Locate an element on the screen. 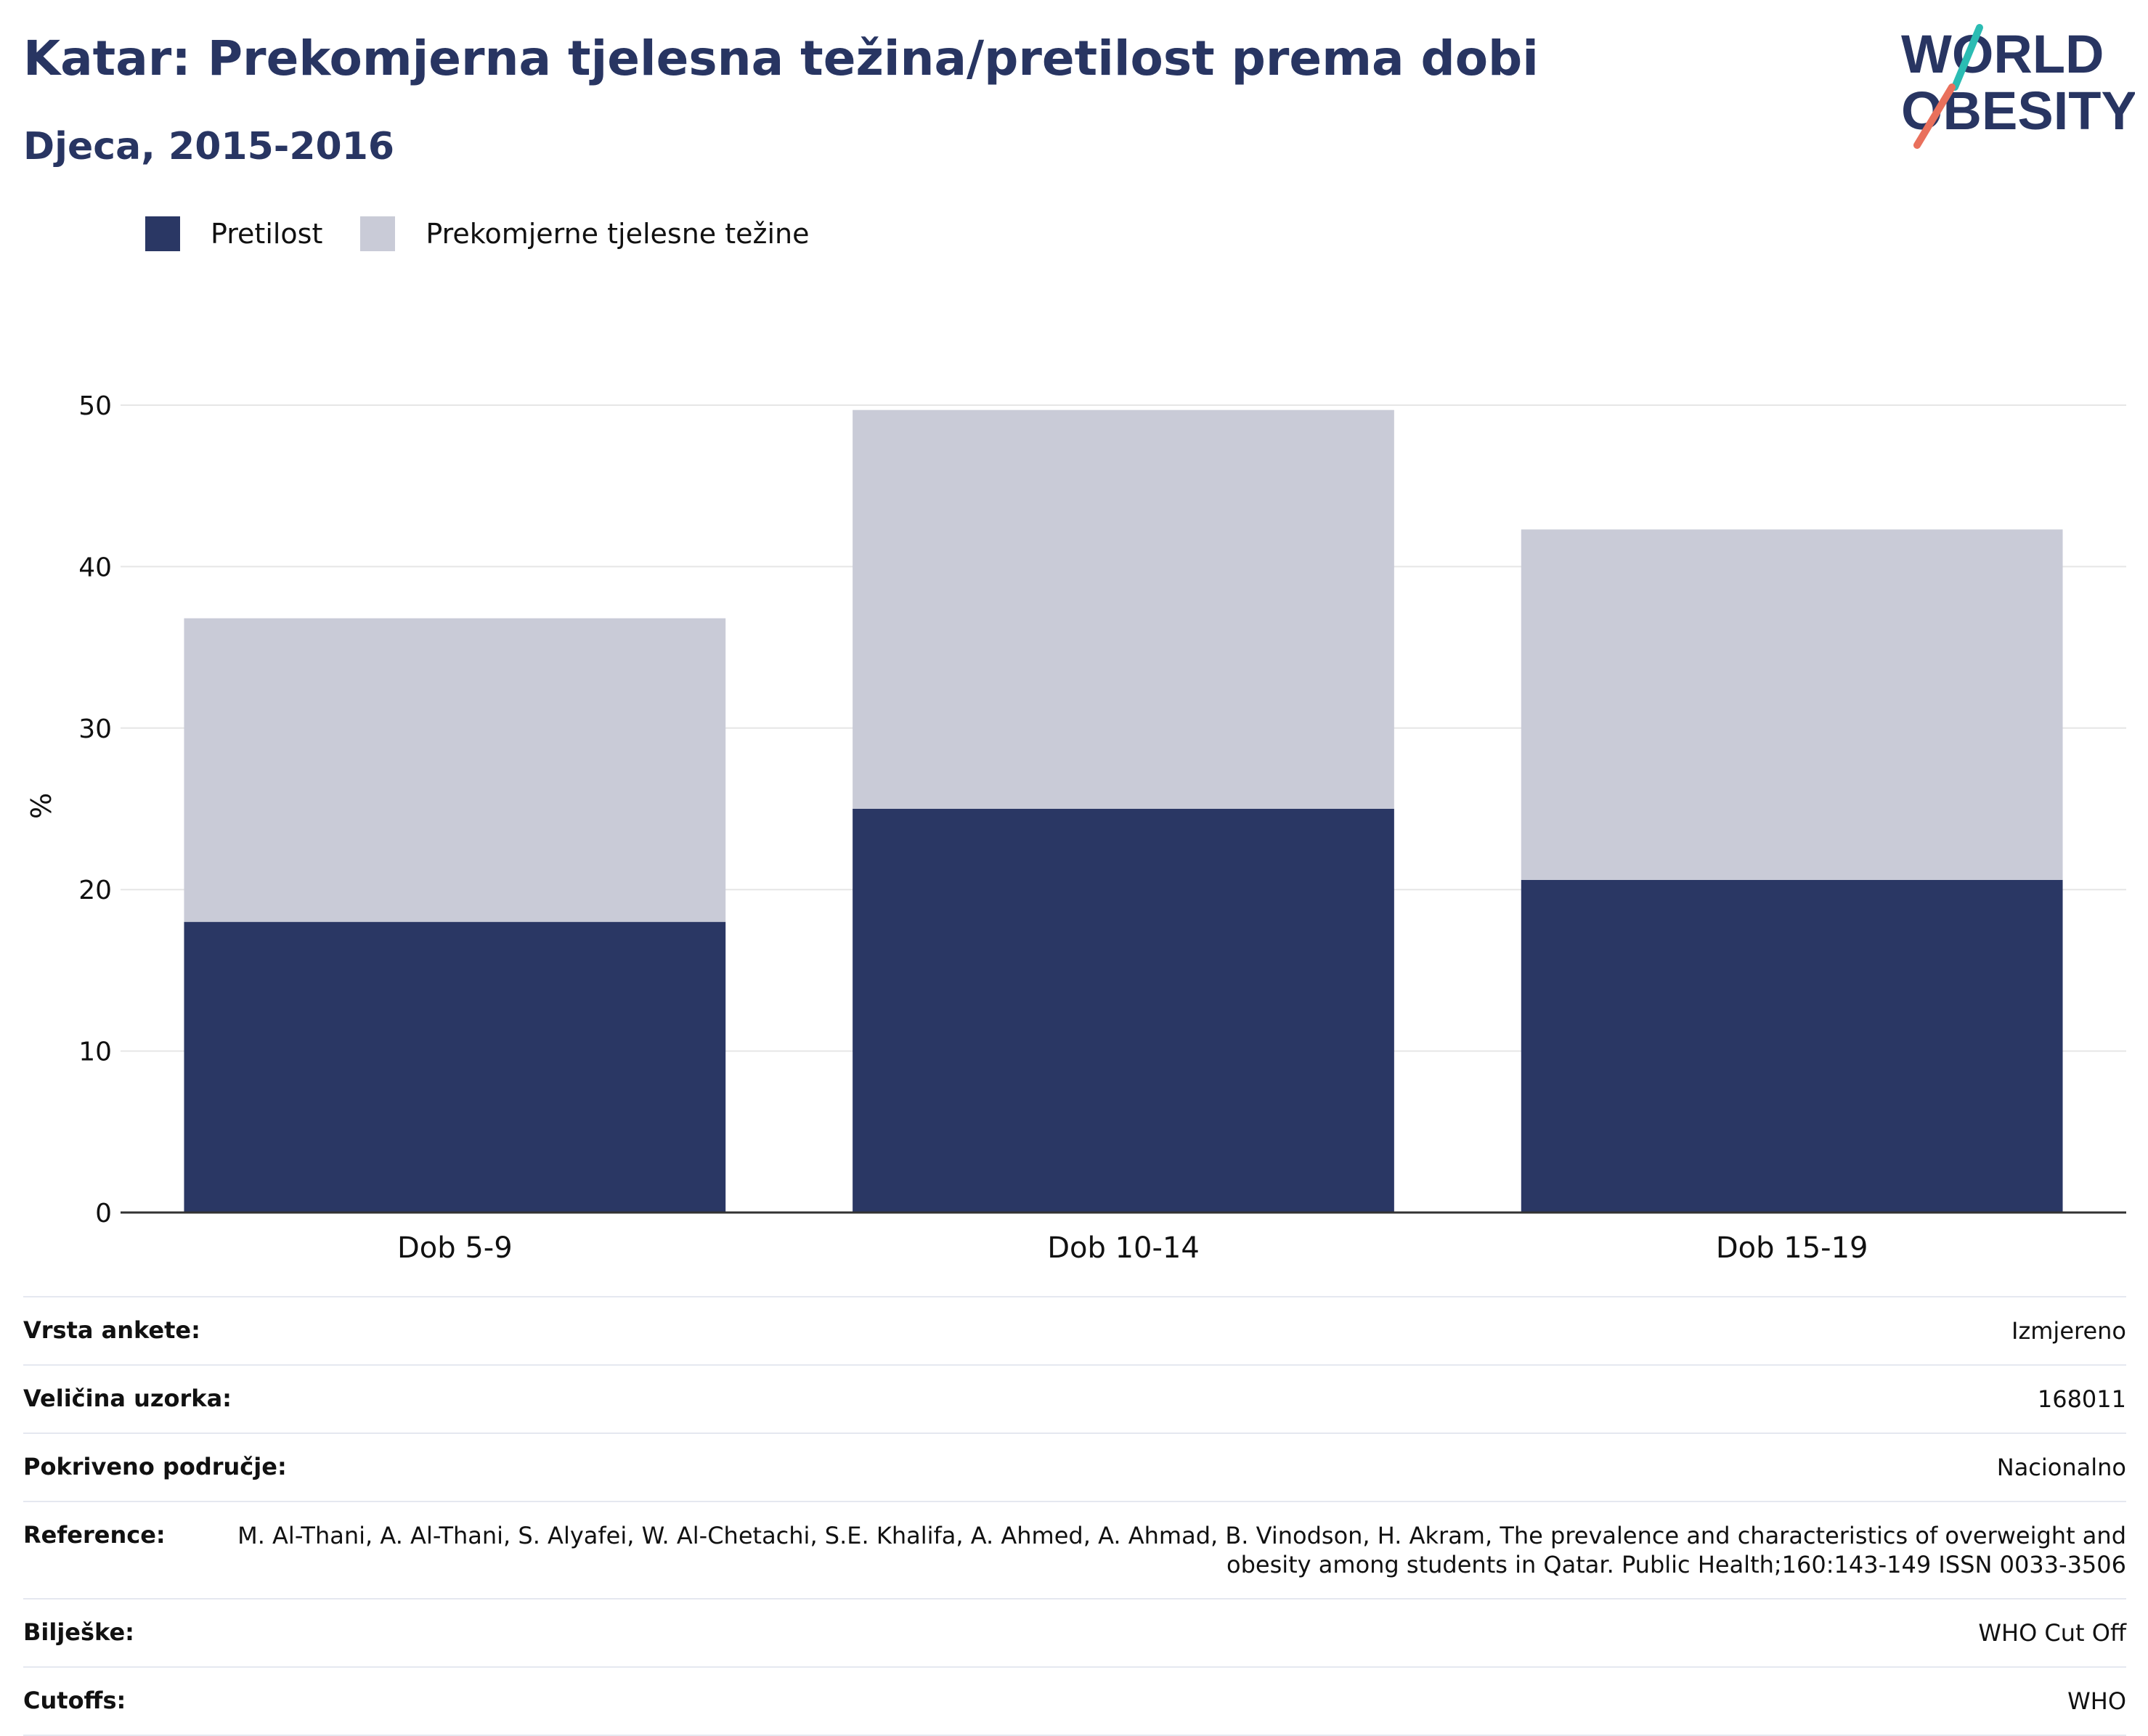 The height and width of the screenshot is (1736, 2148). legend-item-obesity: Pretilost is located at coordinates (233, 234).